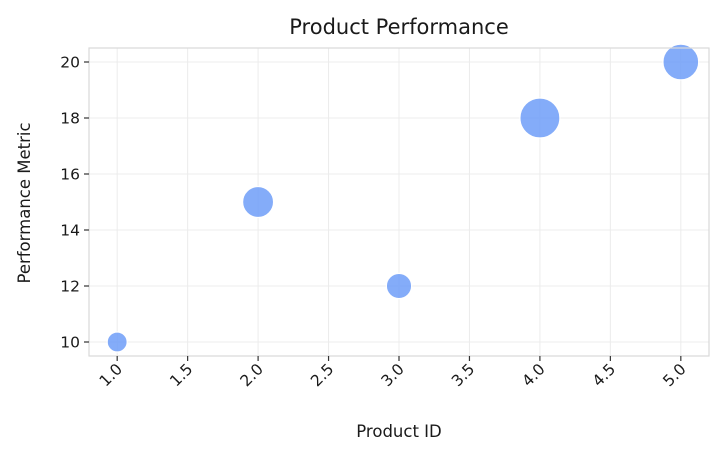  What do you see at coordinates (399, 27) in the screenshot?
I see `chart-title: Product Performance` at bounding box center [399, 27].